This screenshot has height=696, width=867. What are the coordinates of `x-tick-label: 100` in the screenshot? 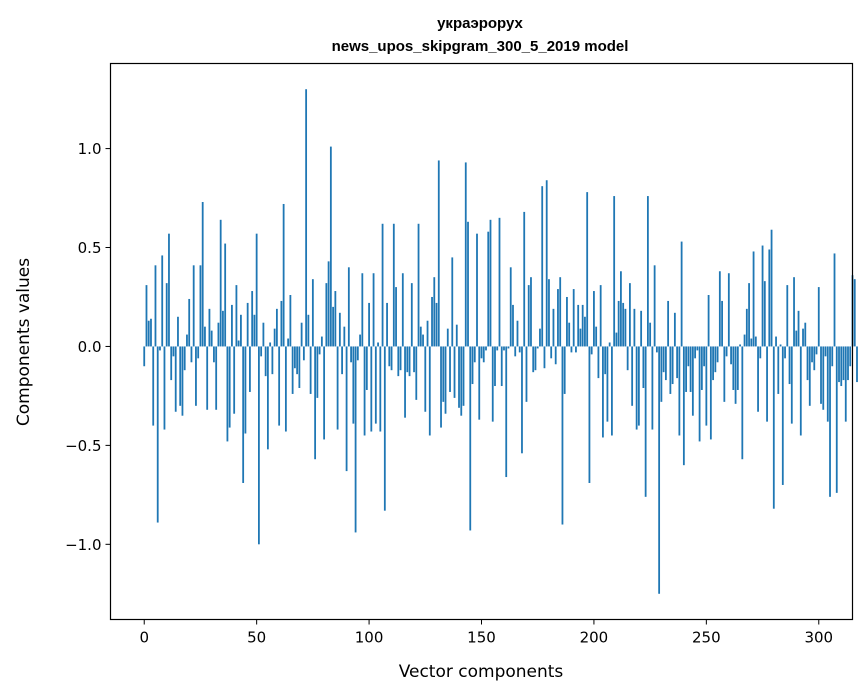 It's located at (369, 638).